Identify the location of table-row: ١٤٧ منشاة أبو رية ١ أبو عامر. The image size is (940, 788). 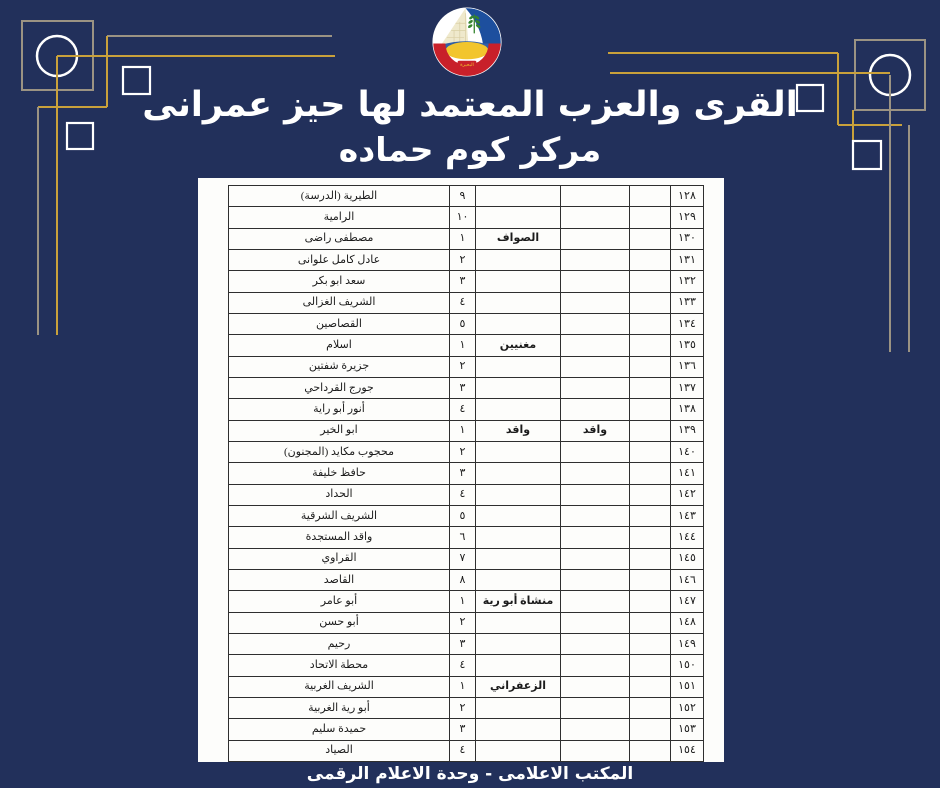
(466, 601).